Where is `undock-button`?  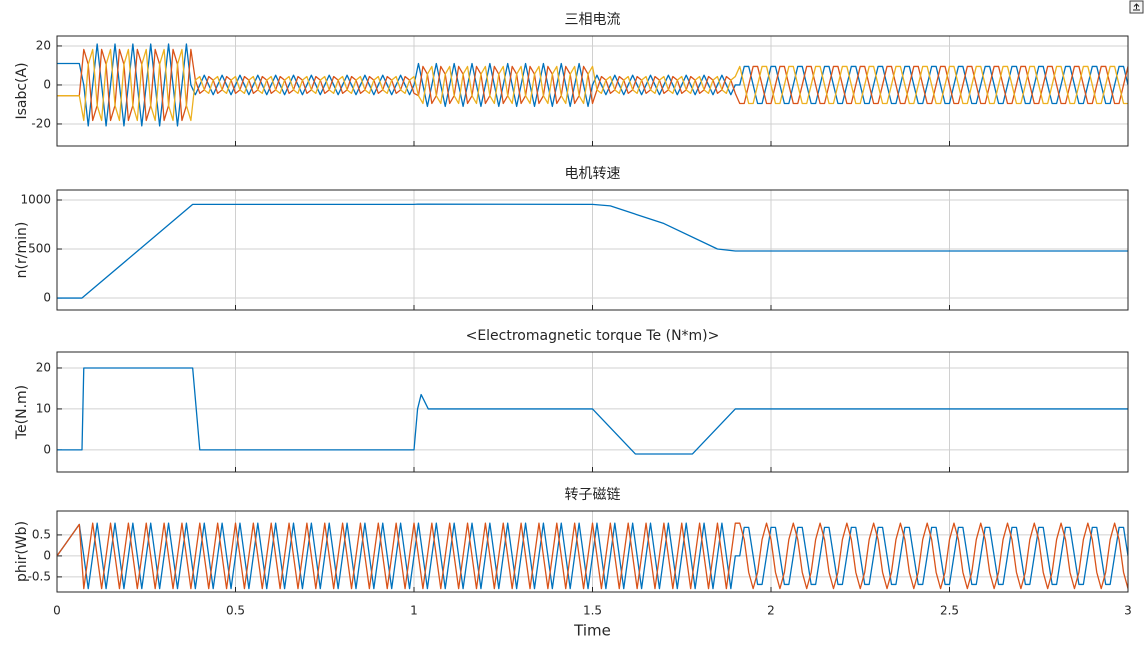
undock-button is located at coordinates (1136, 7).